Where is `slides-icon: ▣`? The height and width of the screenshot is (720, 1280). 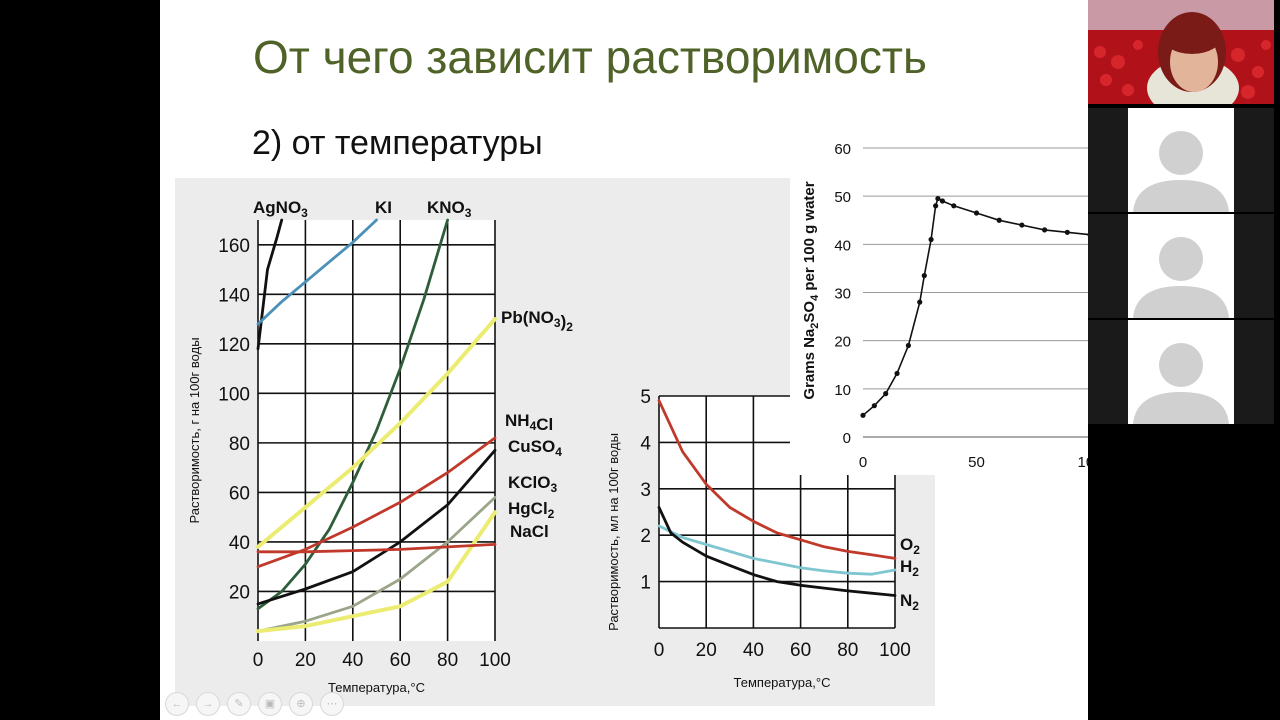
slides-icon: ▣ is located at coordinates (270, 704).